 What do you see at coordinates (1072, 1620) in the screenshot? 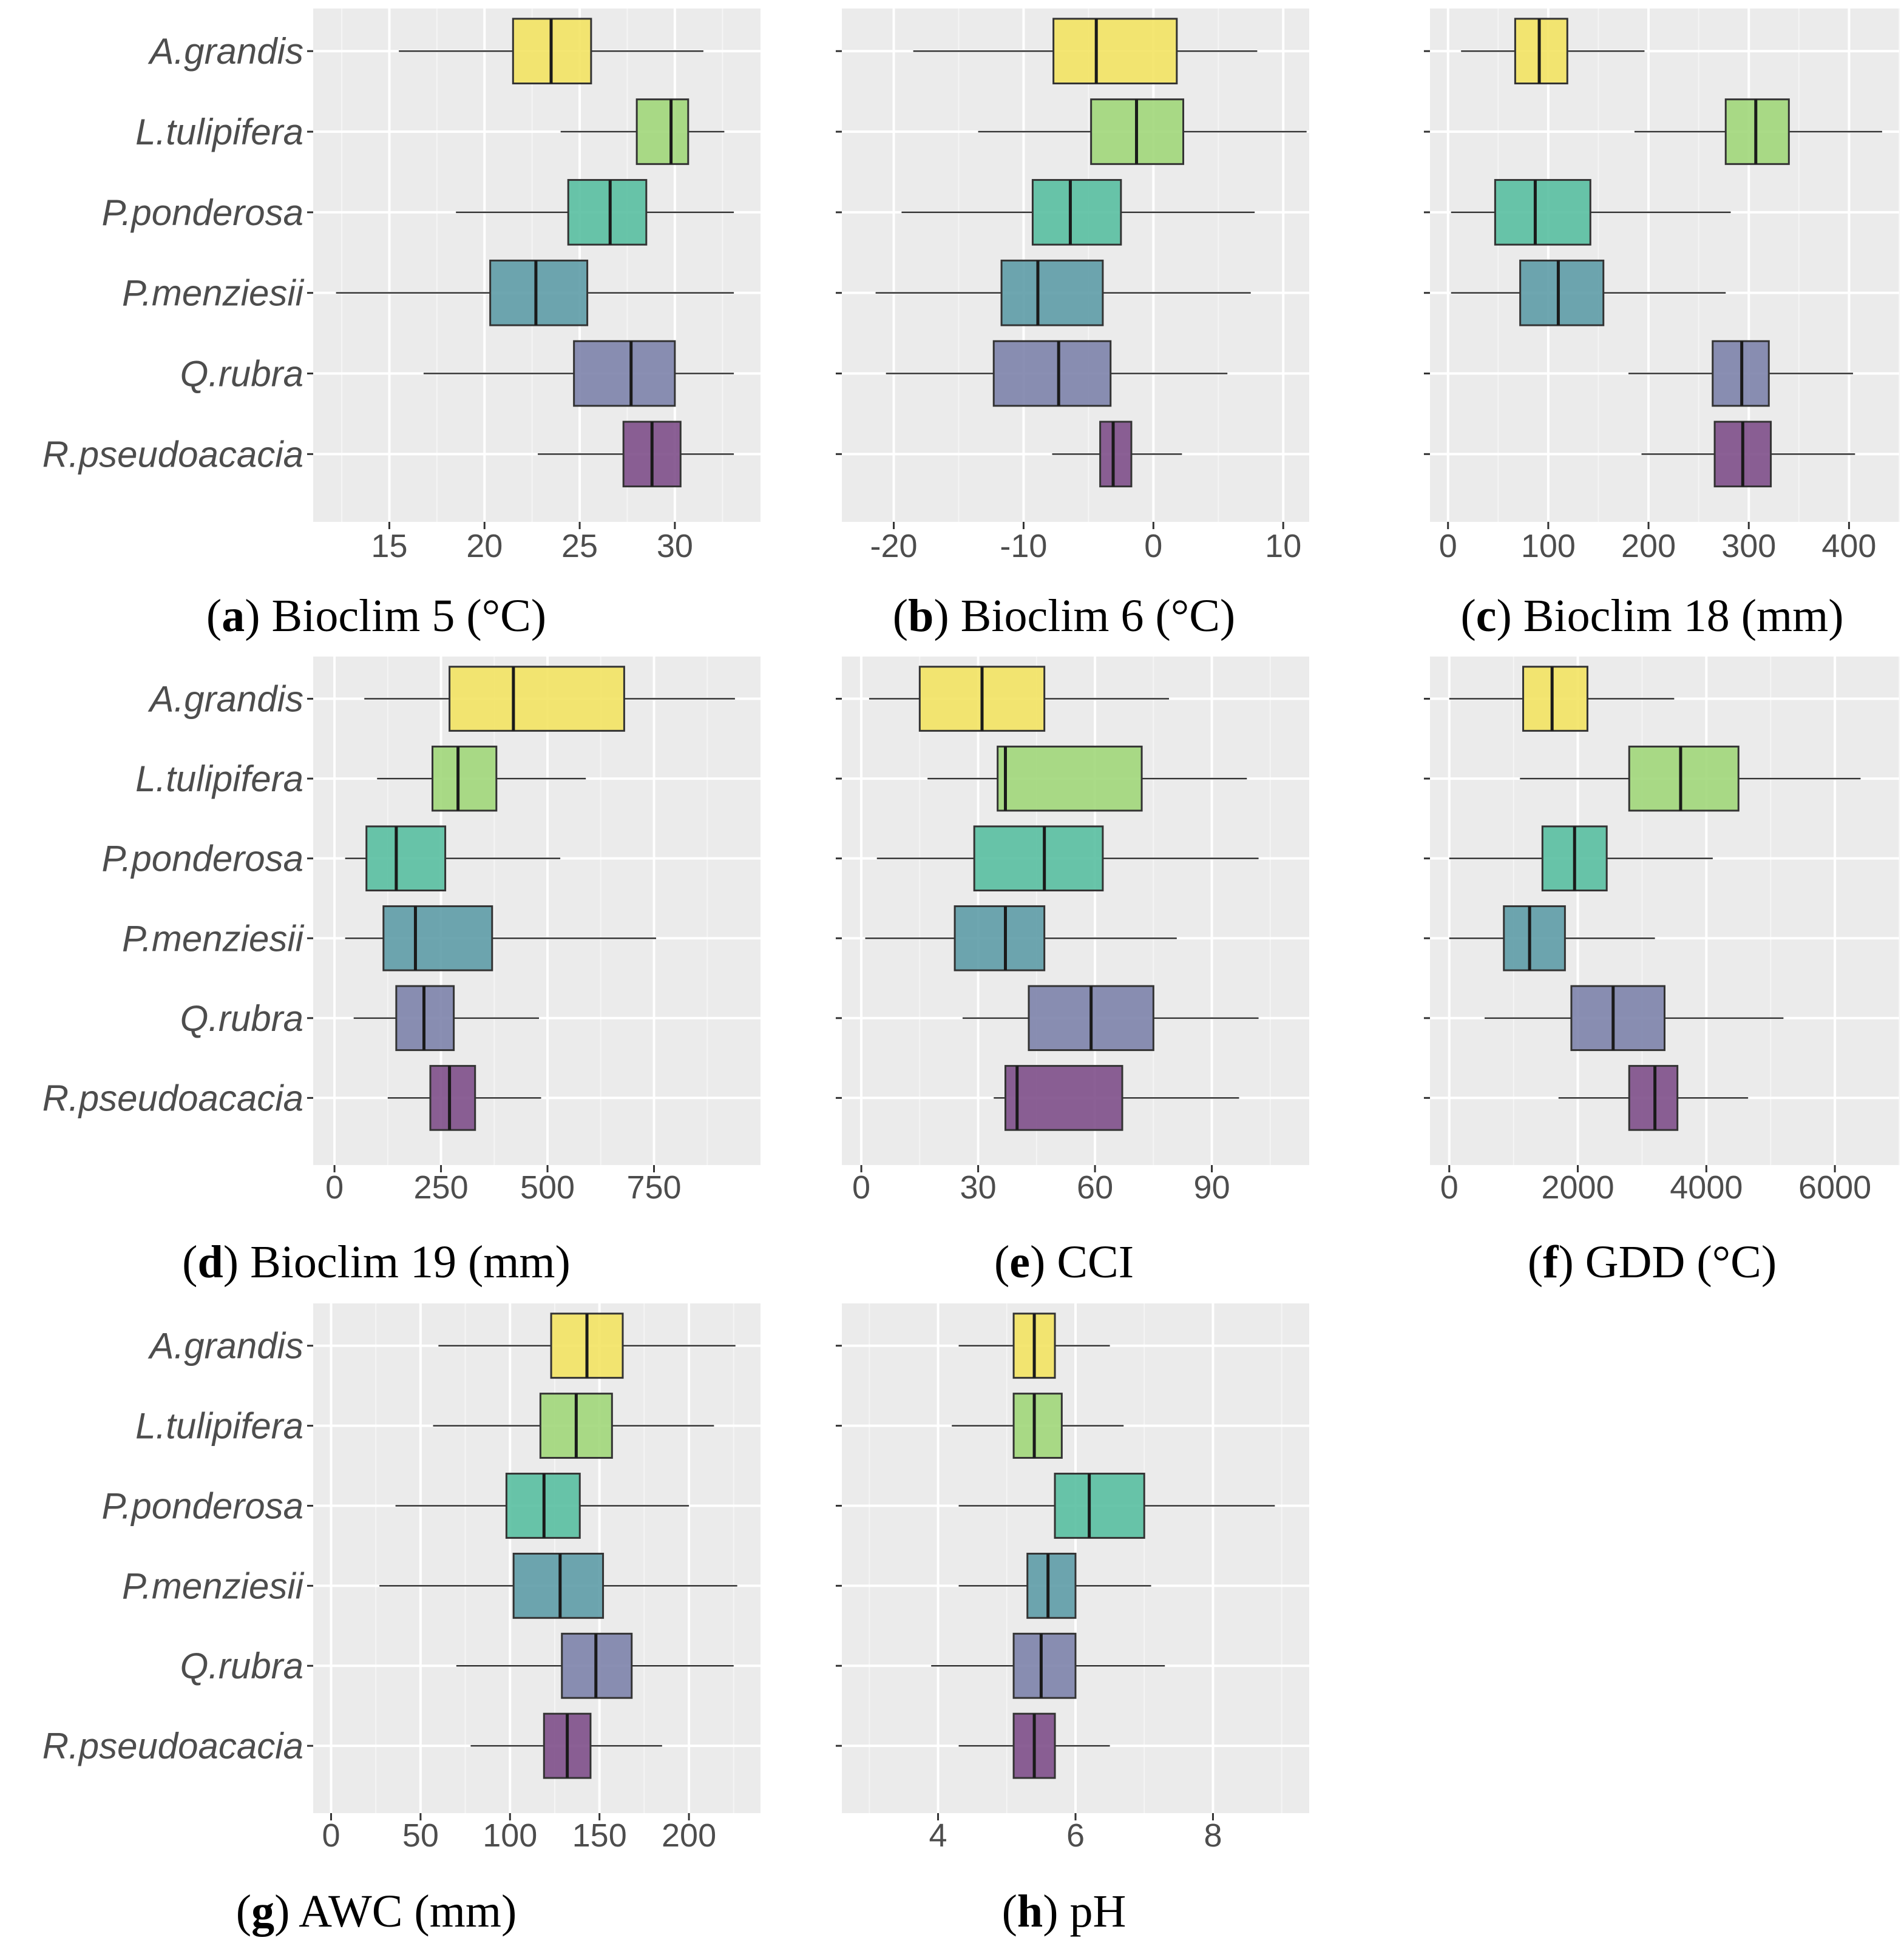
I see `panel-h: 4 6 8 (h) pH` at bounding box center [1072, 1620].